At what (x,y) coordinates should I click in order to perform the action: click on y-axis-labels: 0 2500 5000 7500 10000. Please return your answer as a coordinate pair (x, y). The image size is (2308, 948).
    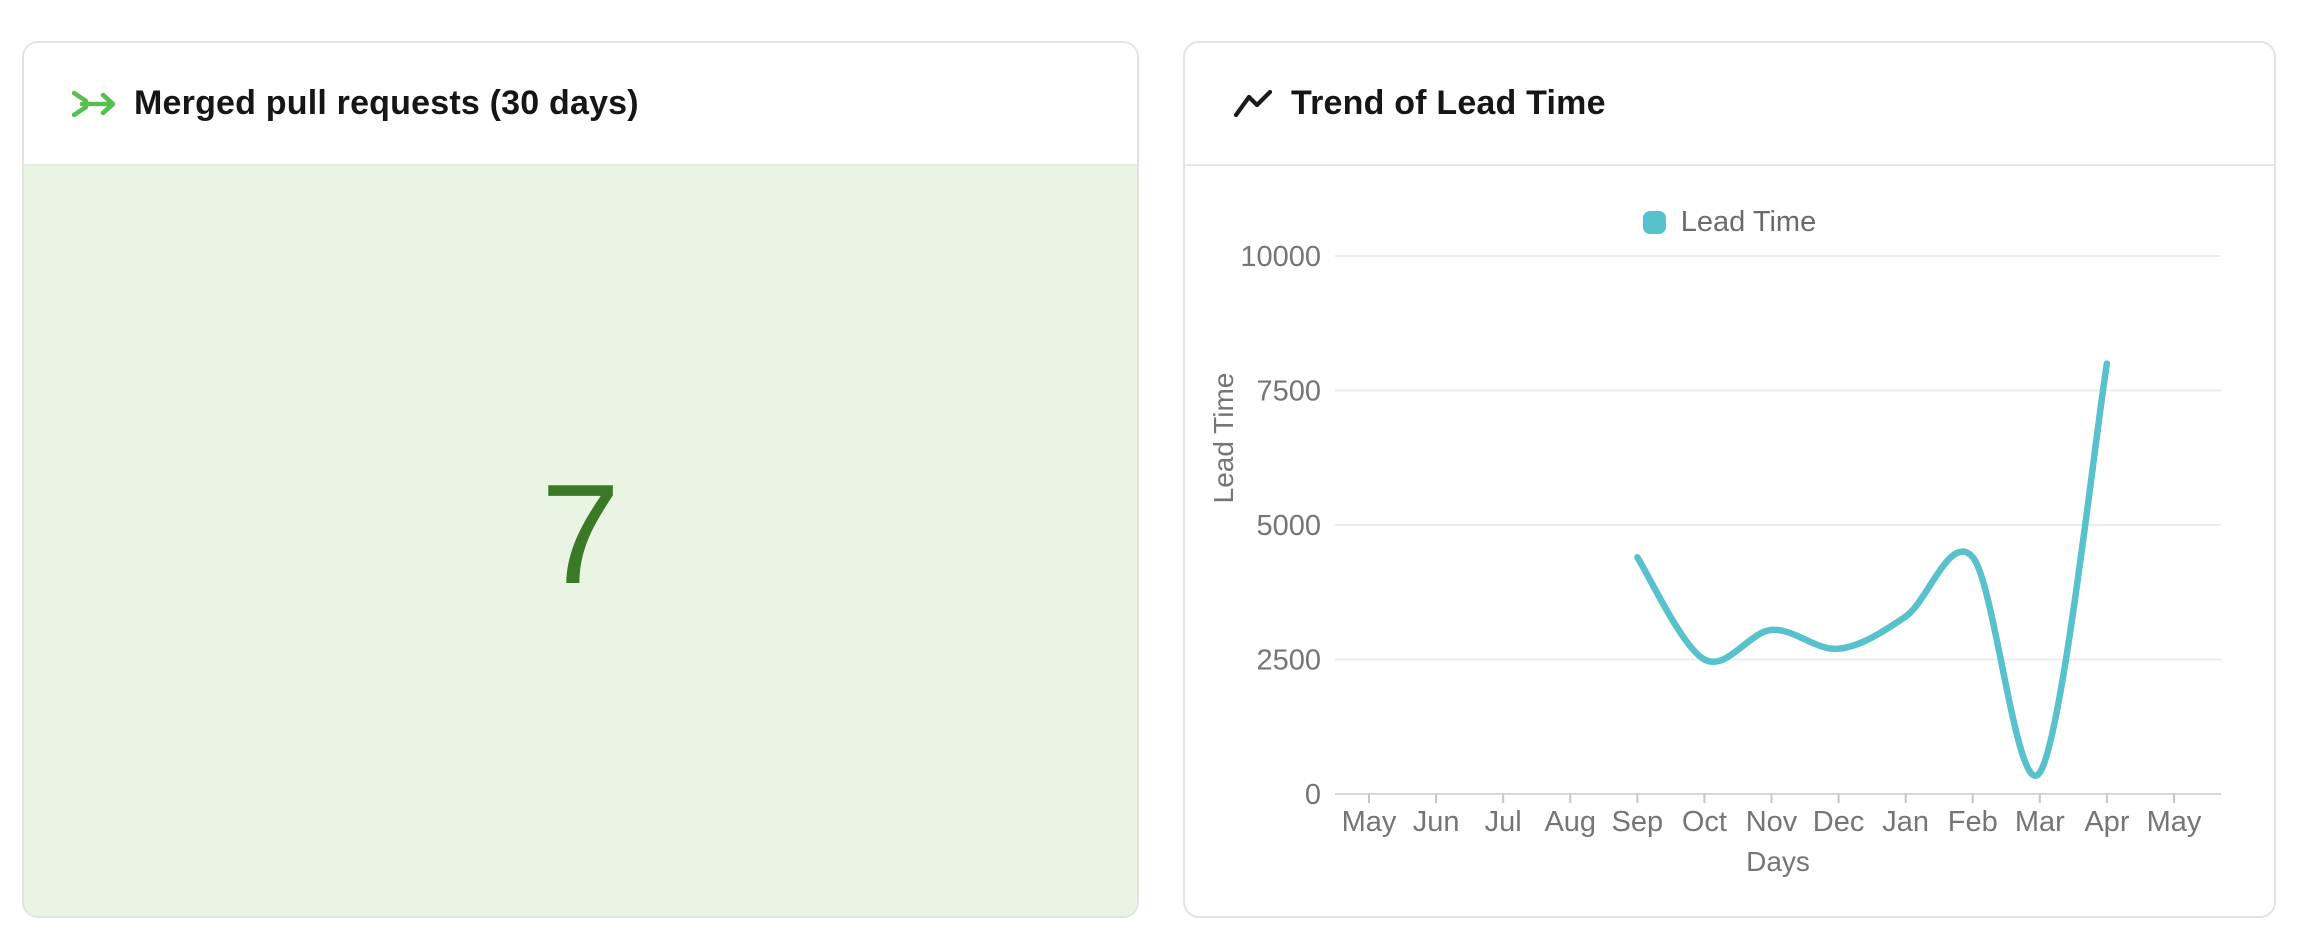
    Looking at the image, I should click on (1280, 526).